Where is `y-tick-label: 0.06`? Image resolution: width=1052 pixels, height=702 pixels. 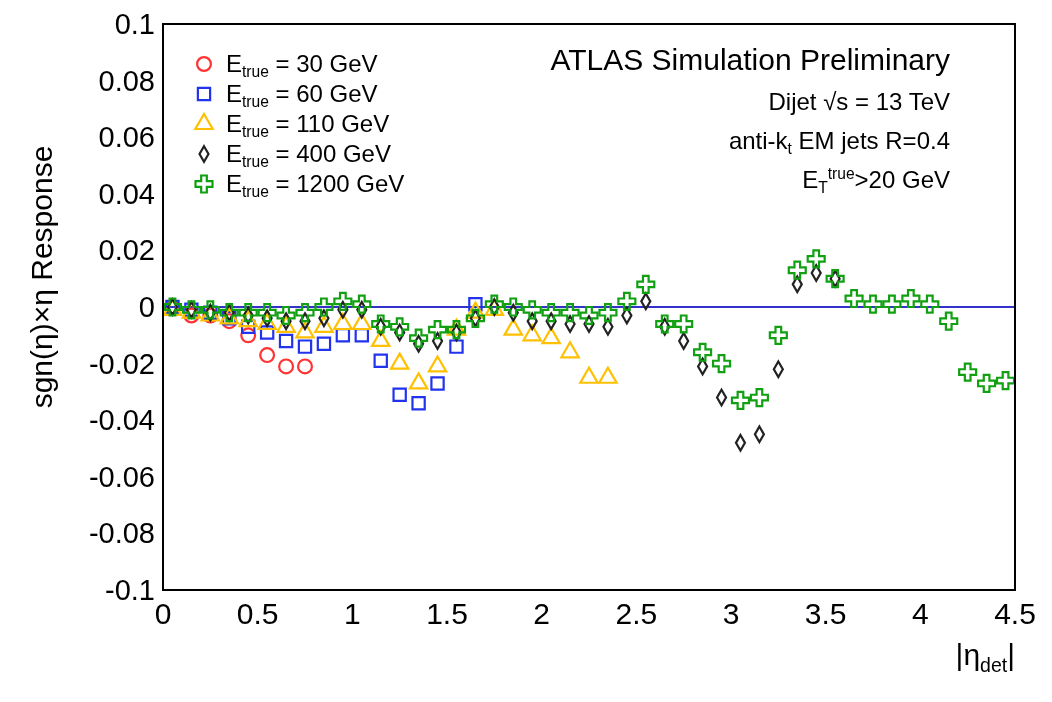 y-tick-label: 0.06 is located at coordinates (126, 137).